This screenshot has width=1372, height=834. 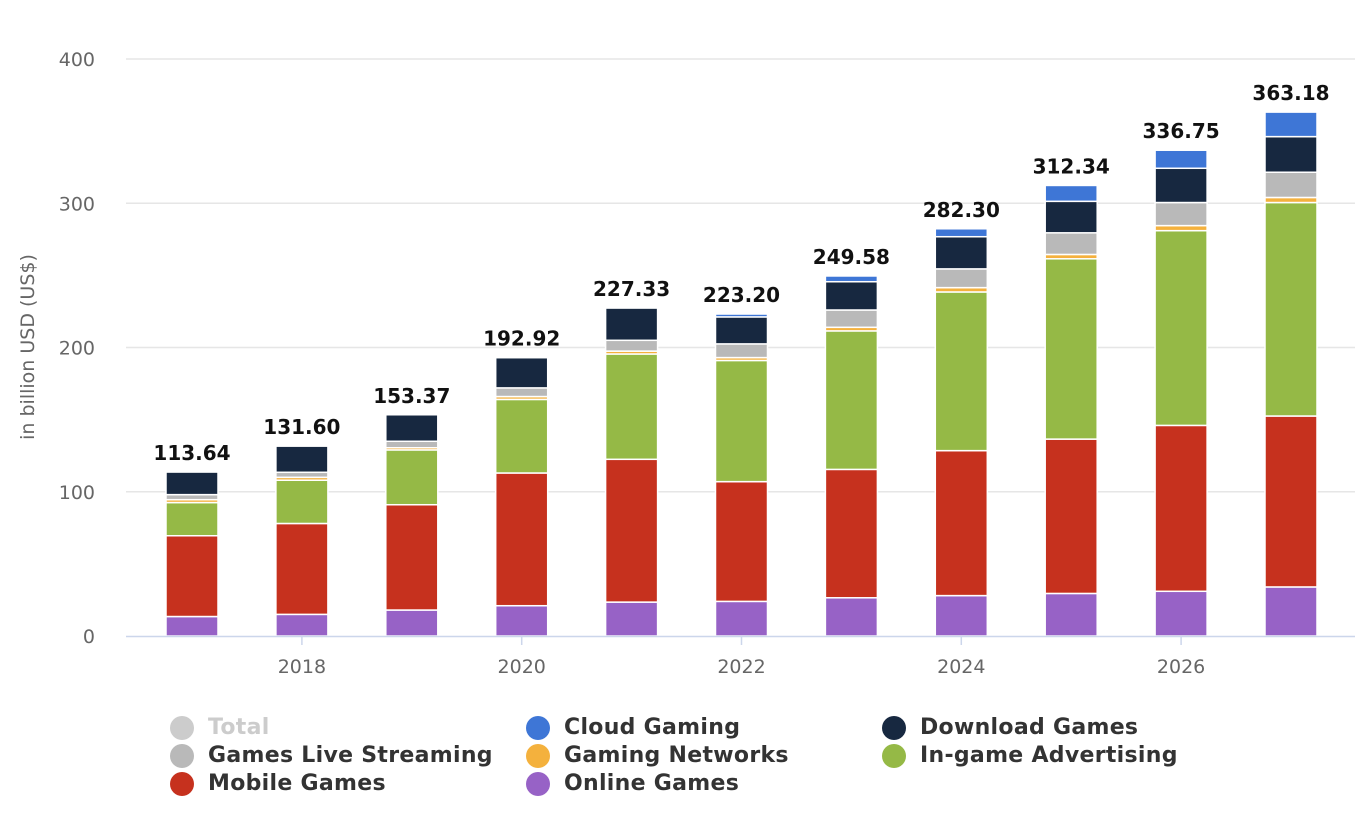 What do you see at coordinates (961, 210) in the screenshot?
I see `total-label: 282.30` at bounding box center [961, 210].